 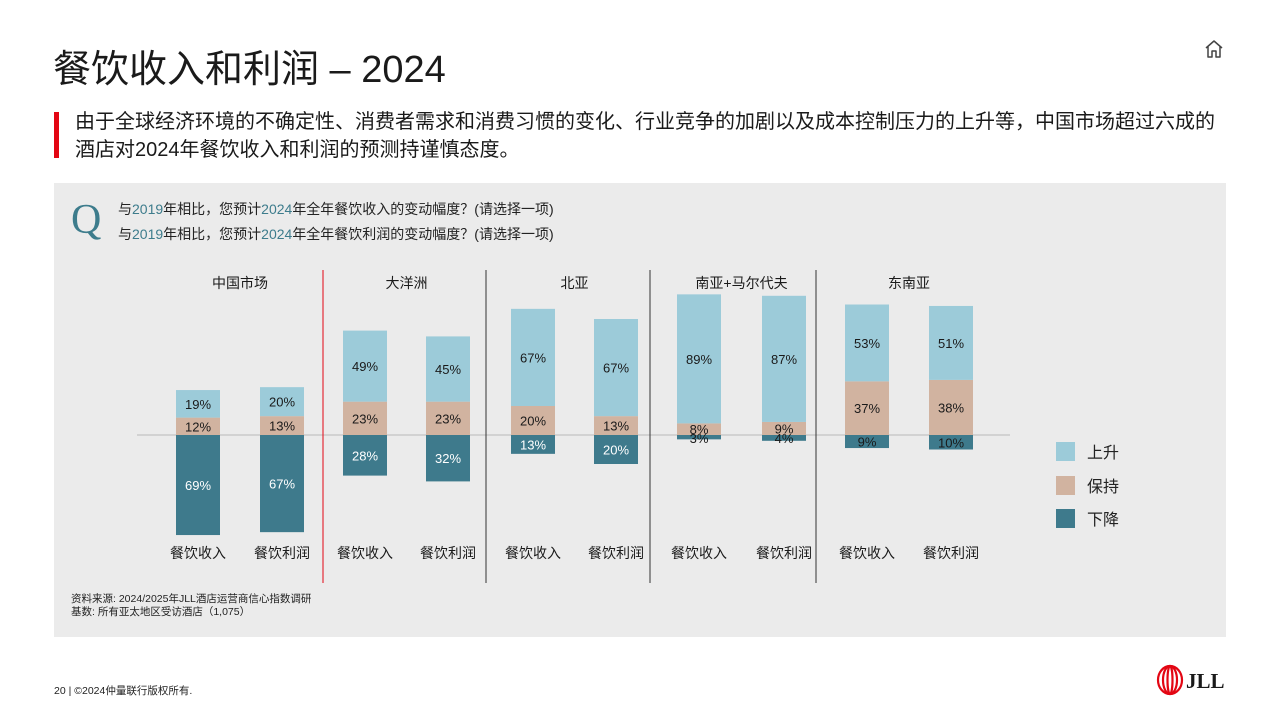 What do you see at coordinates (575, 283) in the screenshot?
I see `group-label: 北亚` at bounding box center [575, 283].